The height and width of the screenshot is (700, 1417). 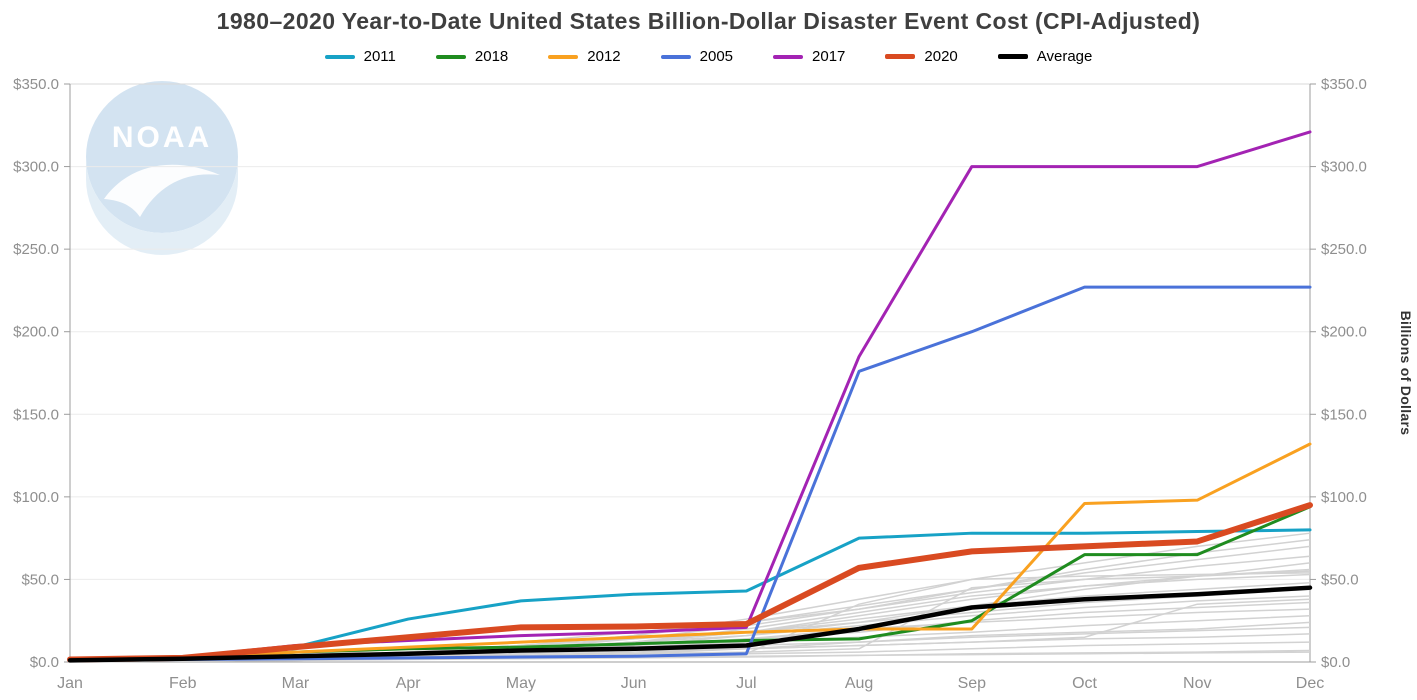 I want to click on x-axis-label: Jan, so click(x=70, y=683).